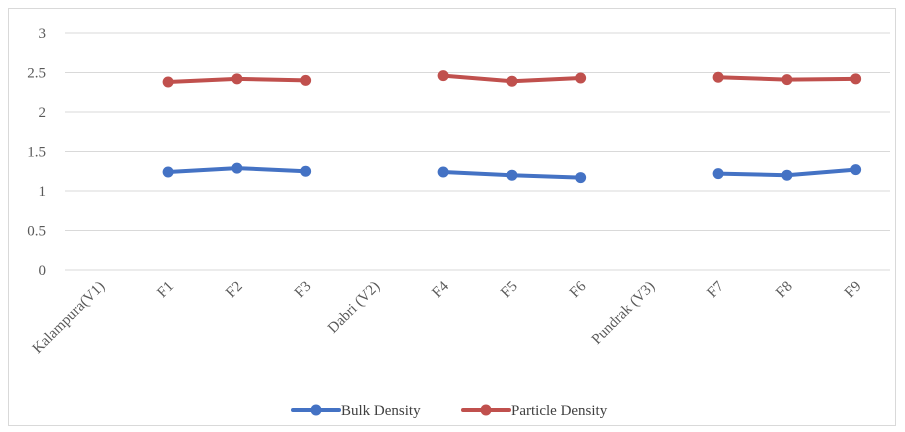 The height and width of the screenshot is (432, 905). I want to click on x-tick-label: F9, so click(853, 290).